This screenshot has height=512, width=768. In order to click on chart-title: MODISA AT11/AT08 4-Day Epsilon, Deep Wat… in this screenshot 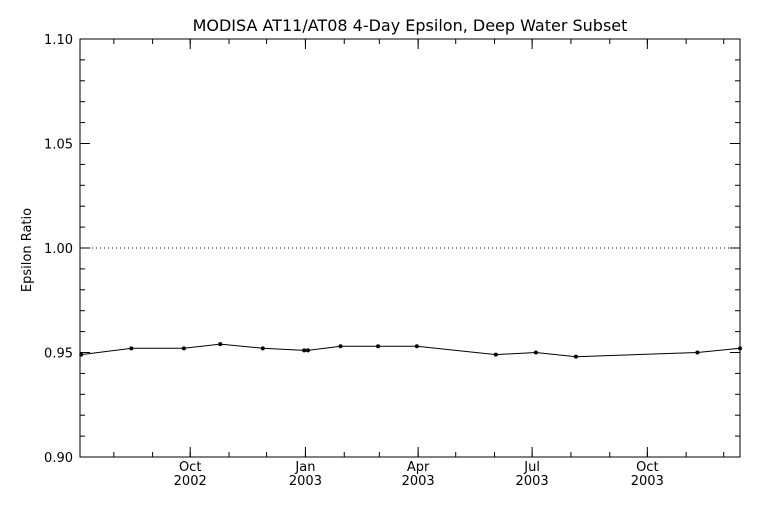, I will do `click(410, 25)`.